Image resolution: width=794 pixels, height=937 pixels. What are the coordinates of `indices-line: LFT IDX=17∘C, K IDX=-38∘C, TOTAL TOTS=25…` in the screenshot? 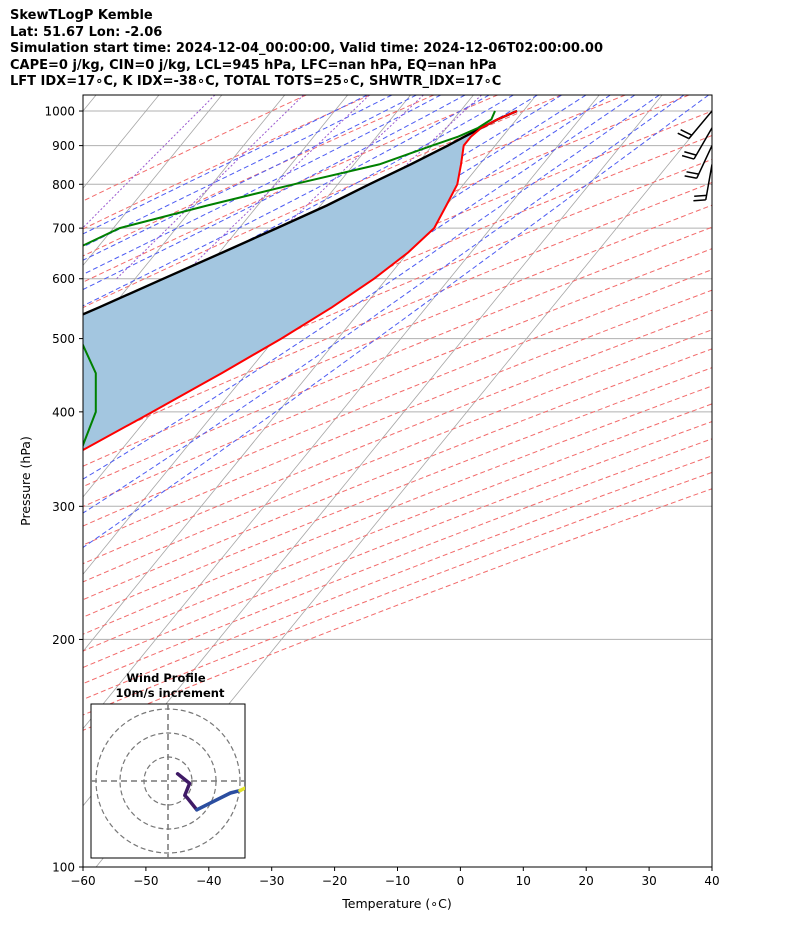 It's located at (256, 81).